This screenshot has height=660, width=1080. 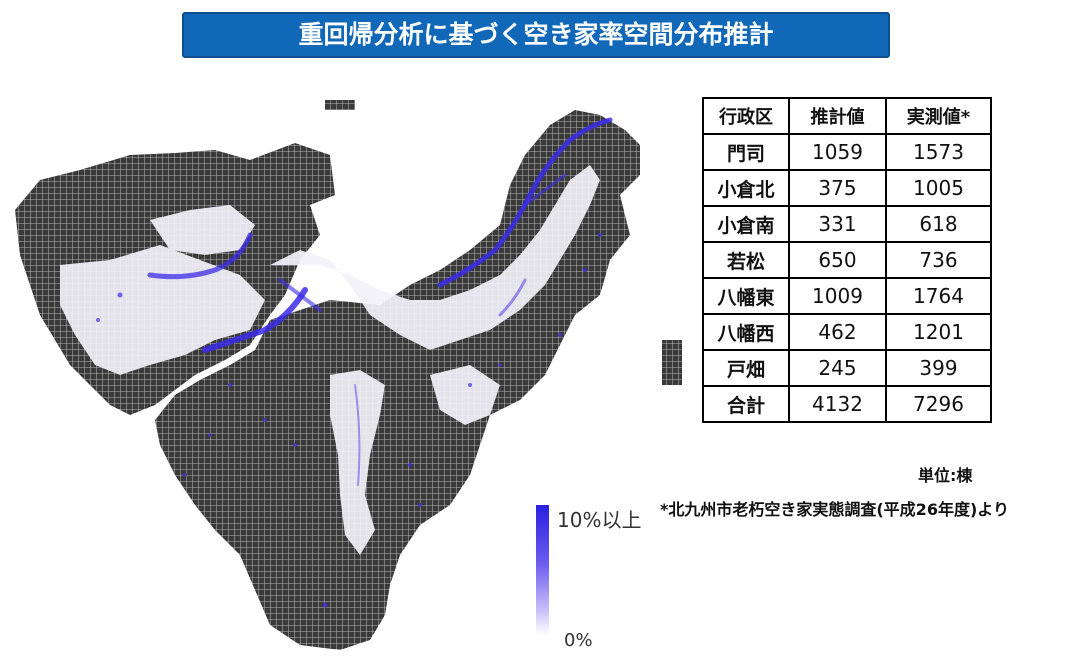 I want to click on legend-color-bar, so click(x=542, y=570).